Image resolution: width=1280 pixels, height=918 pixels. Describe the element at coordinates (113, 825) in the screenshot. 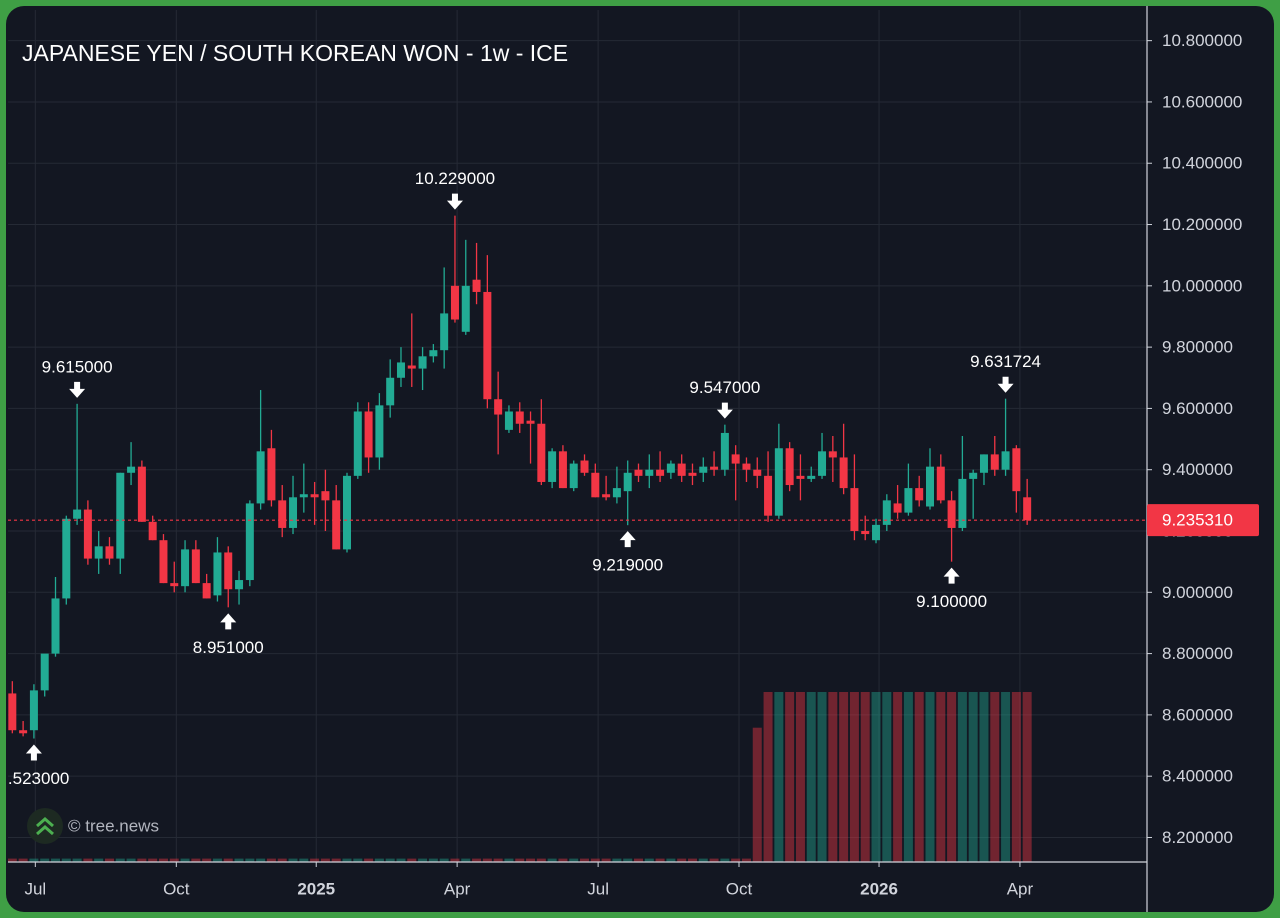

I see `watermark-text: © tree.news` at that location.